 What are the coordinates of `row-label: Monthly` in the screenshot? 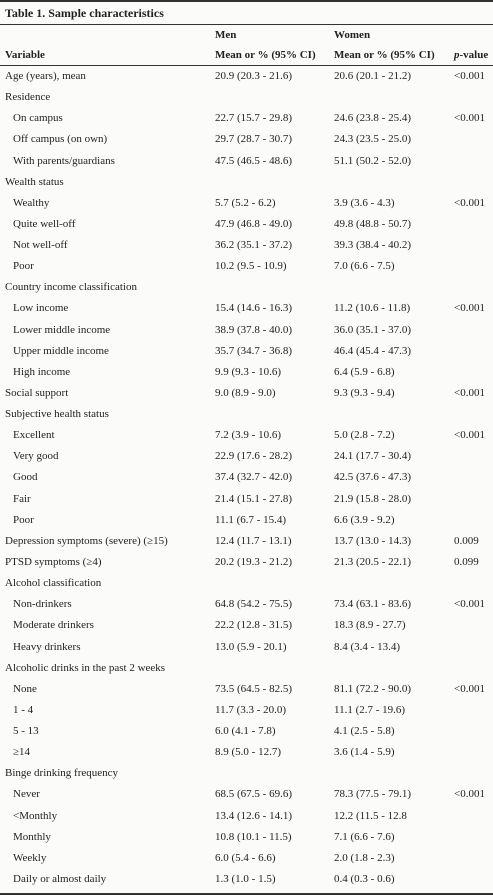 It's located at (32, 836).